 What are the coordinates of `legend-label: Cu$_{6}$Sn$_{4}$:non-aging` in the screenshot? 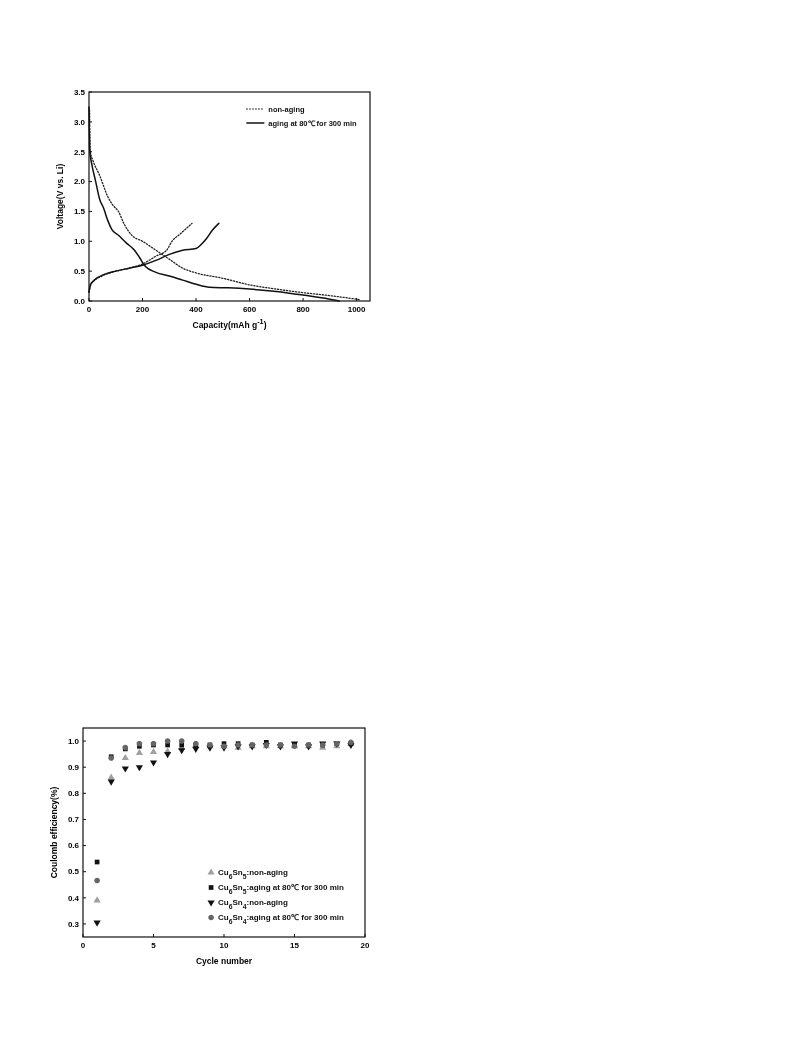 It's located at (253, 904).